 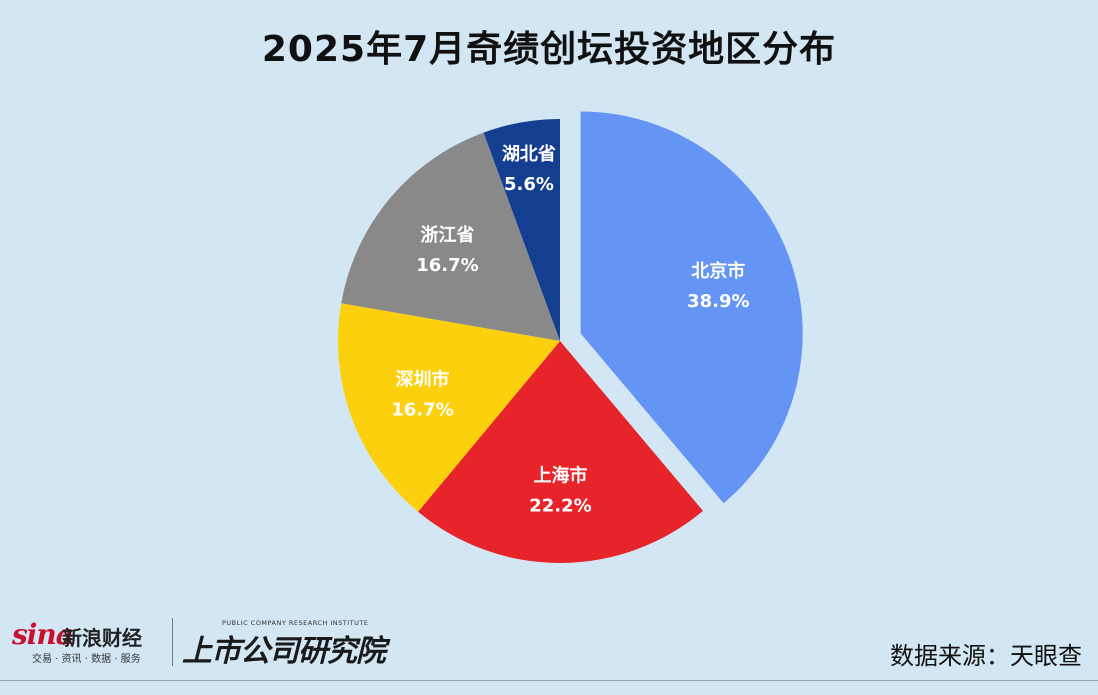 I want to click on sina-finance-logo: sina 新浪财经 交易 · 资讯 · 数据 · 服务, so click(x=92, y=643).